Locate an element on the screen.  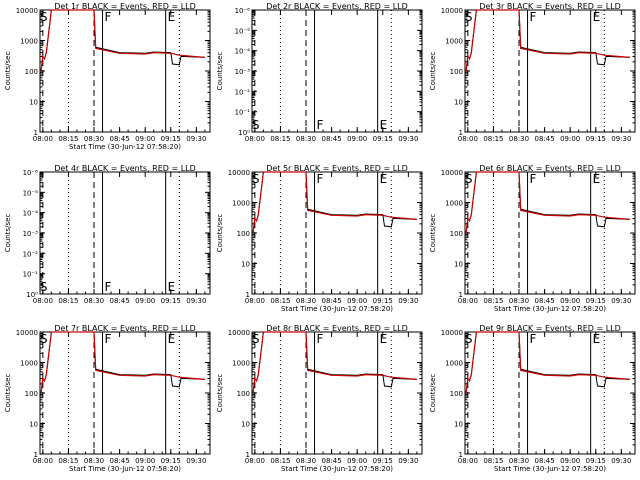
chart-title: Det 7r BLACK = Events, RED = LLD is located at coordinates (125, 328).